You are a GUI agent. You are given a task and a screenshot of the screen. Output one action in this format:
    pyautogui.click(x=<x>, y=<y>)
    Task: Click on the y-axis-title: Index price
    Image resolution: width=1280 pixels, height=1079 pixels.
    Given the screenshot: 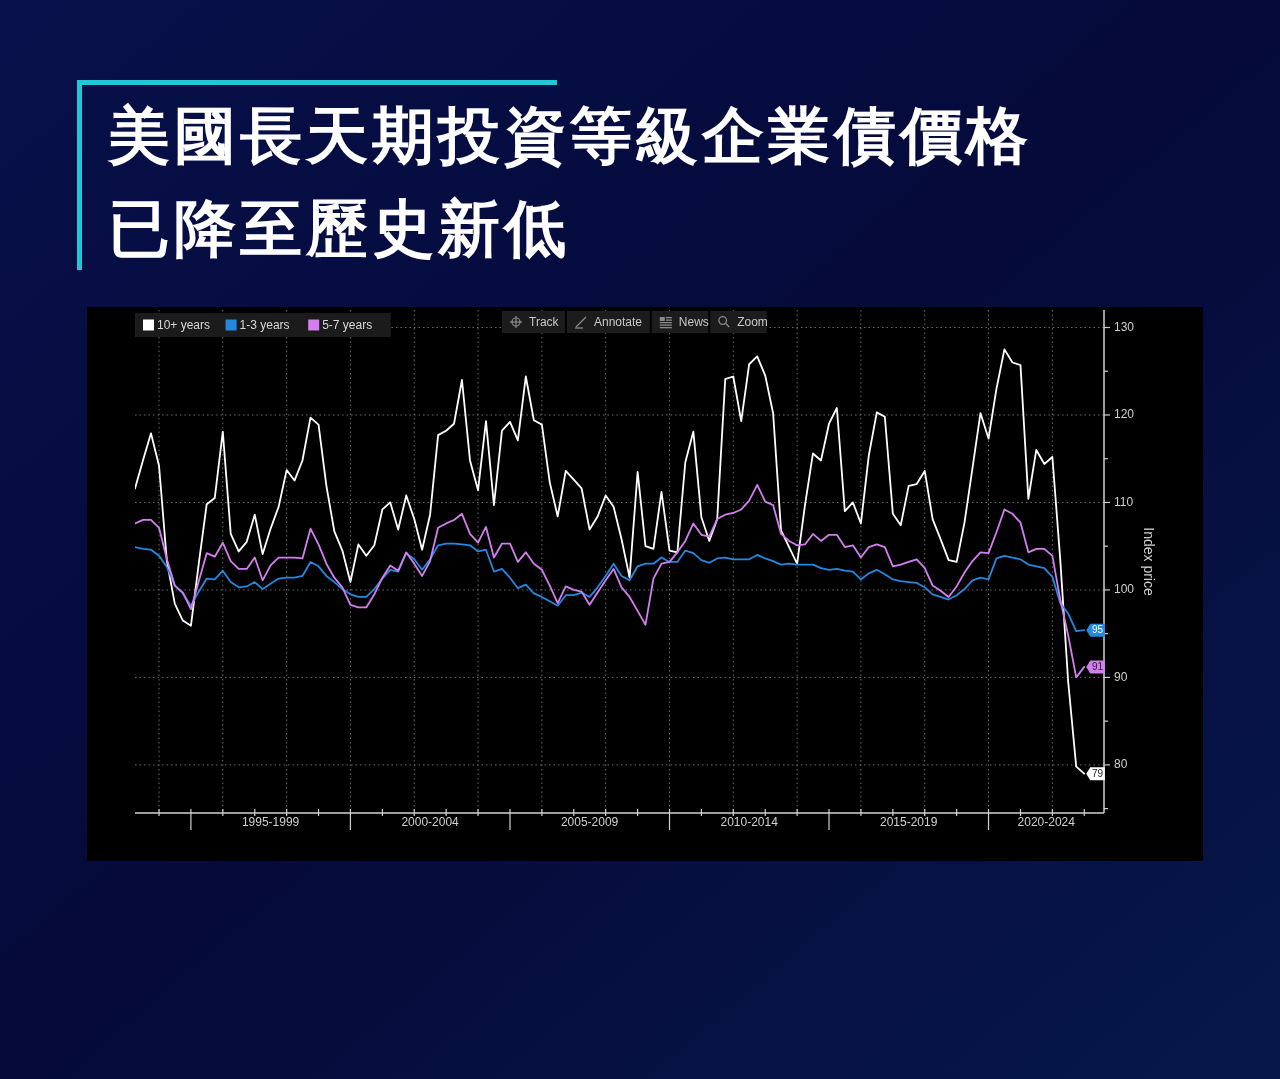 What is the action you would take?
    pyautogui.click(x=1149, y=561)
    